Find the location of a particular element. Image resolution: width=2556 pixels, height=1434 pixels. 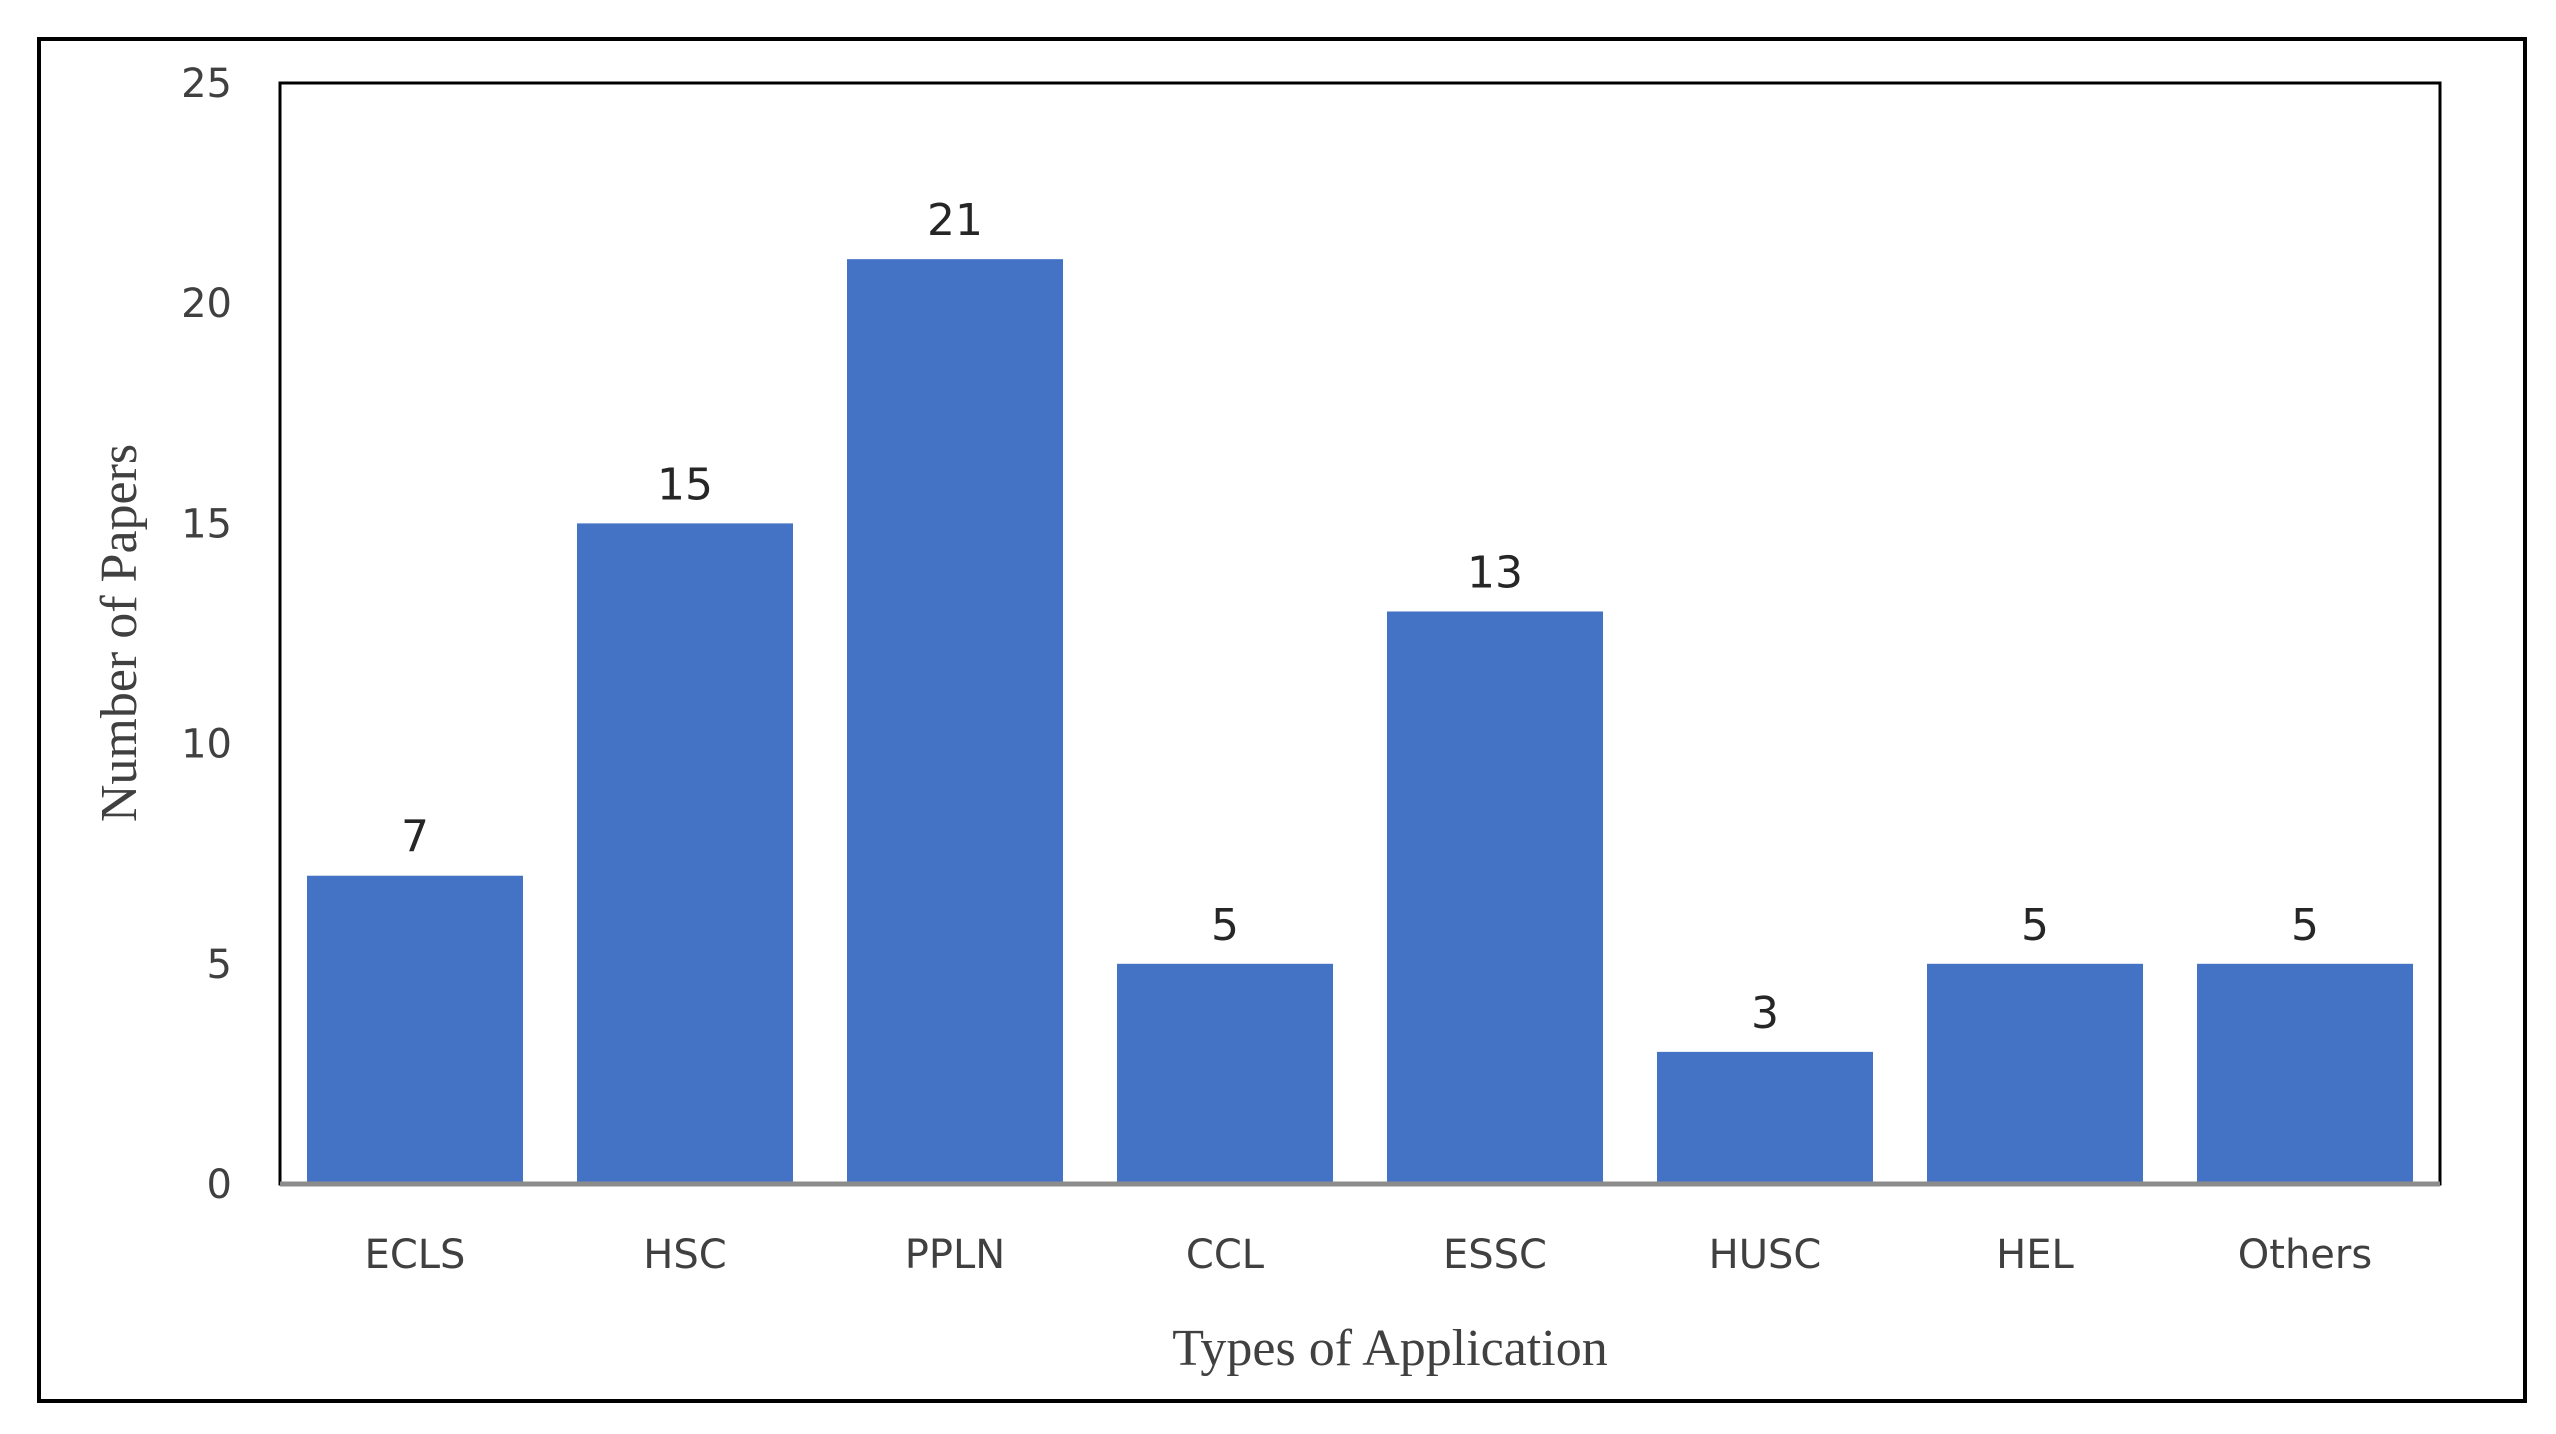

data-label-ccl: 5 is located at coordinates (1225, 925).